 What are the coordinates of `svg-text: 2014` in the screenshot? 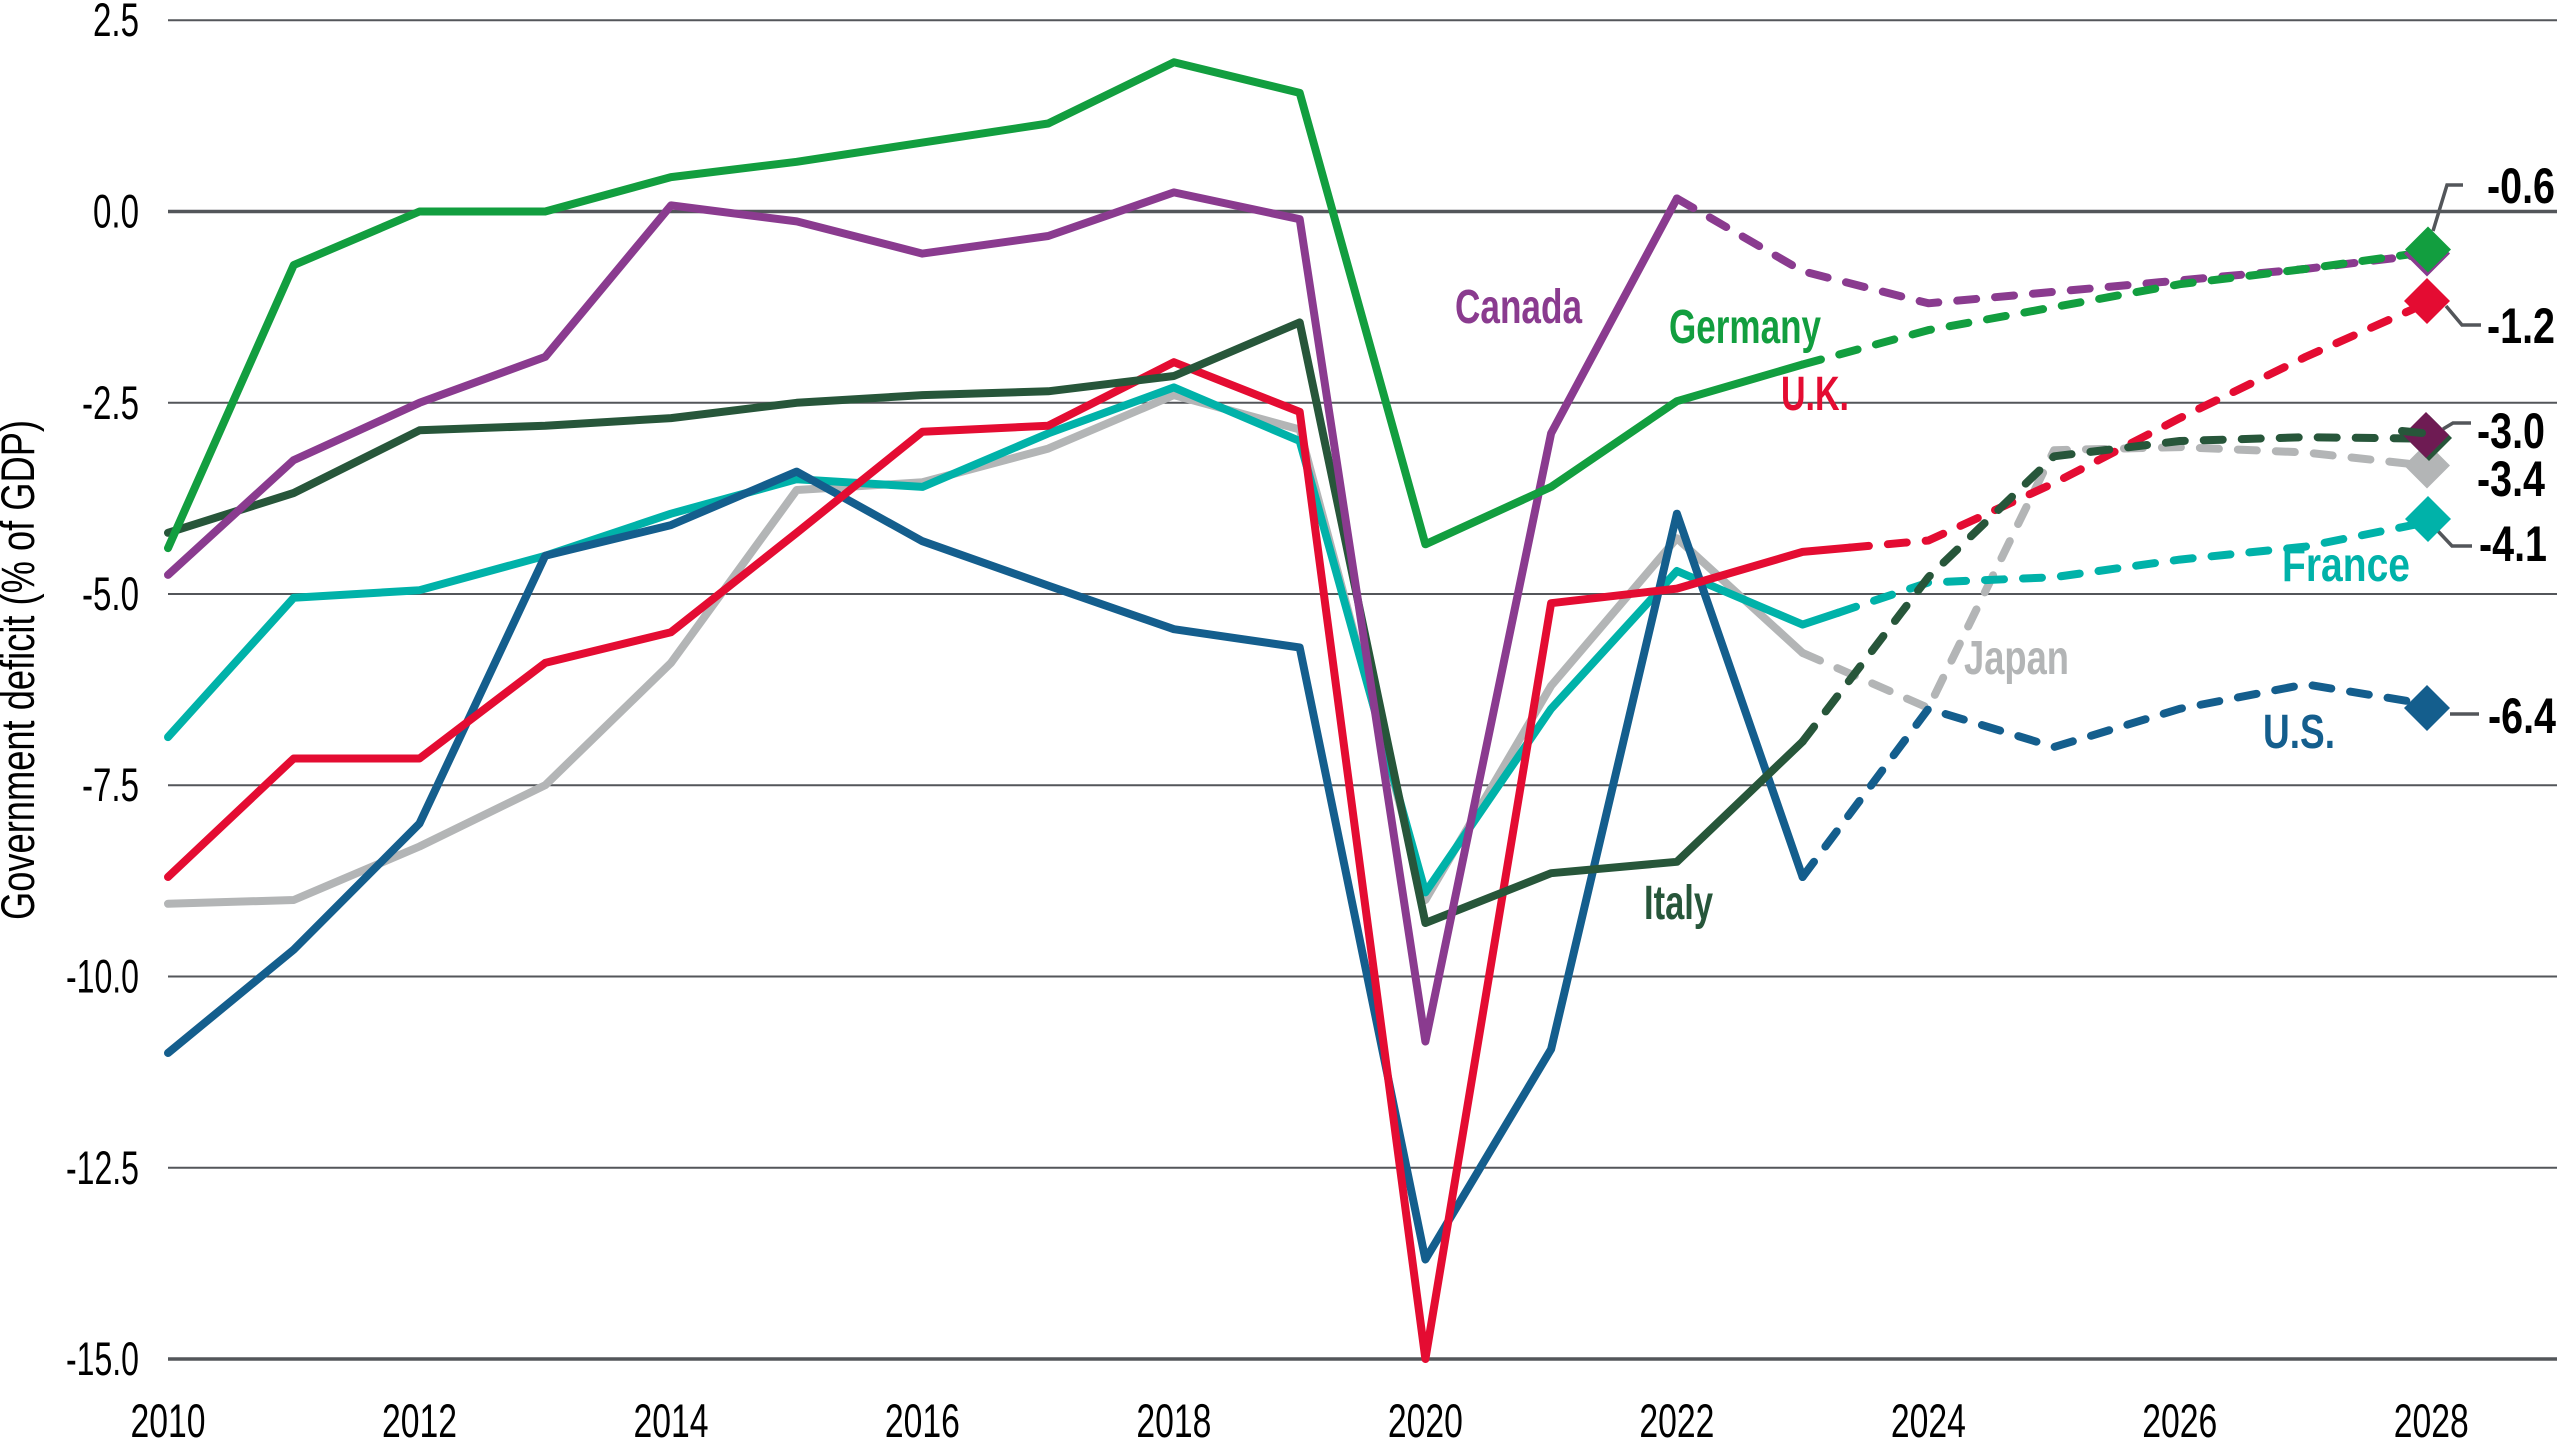 It's located at (671, 1417).